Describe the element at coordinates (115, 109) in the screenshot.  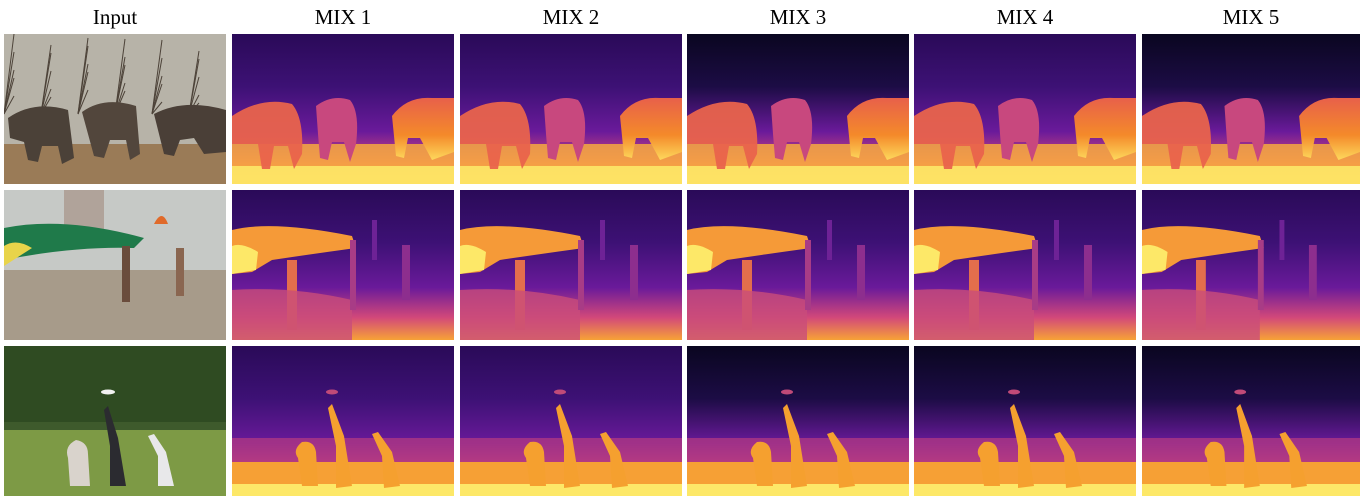
I see `input-image-elephants` at that location.